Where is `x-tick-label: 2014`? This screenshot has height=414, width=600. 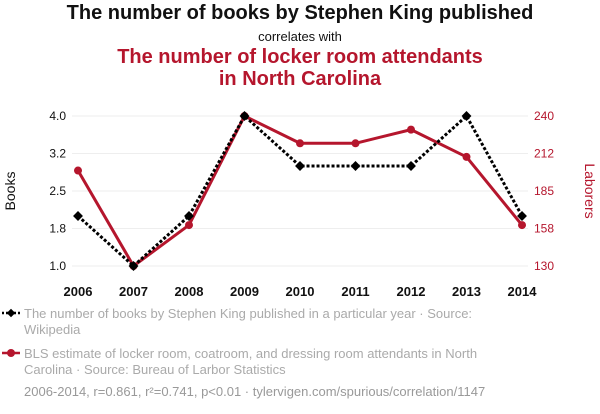
x-tick-label: 2014 is located at coordinates (523, 291).